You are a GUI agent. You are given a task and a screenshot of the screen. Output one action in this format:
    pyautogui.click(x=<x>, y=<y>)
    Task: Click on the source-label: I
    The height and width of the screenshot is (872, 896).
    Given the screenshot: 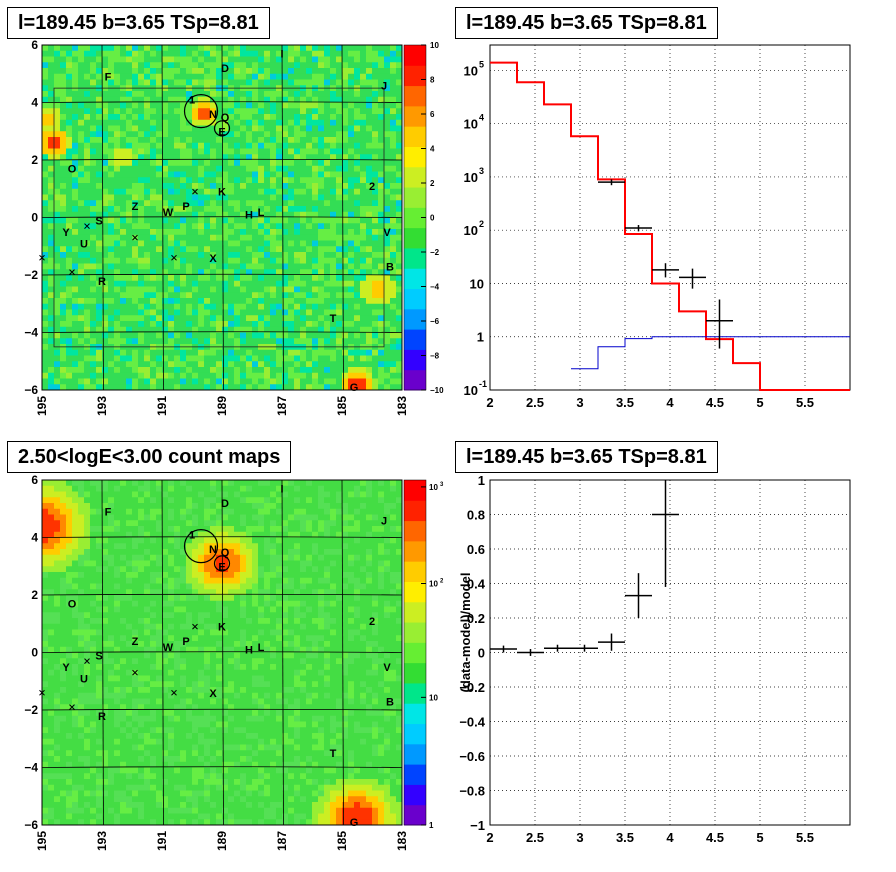 What is the action you would take?
    pyautogui.click(x=281, y=55)
    